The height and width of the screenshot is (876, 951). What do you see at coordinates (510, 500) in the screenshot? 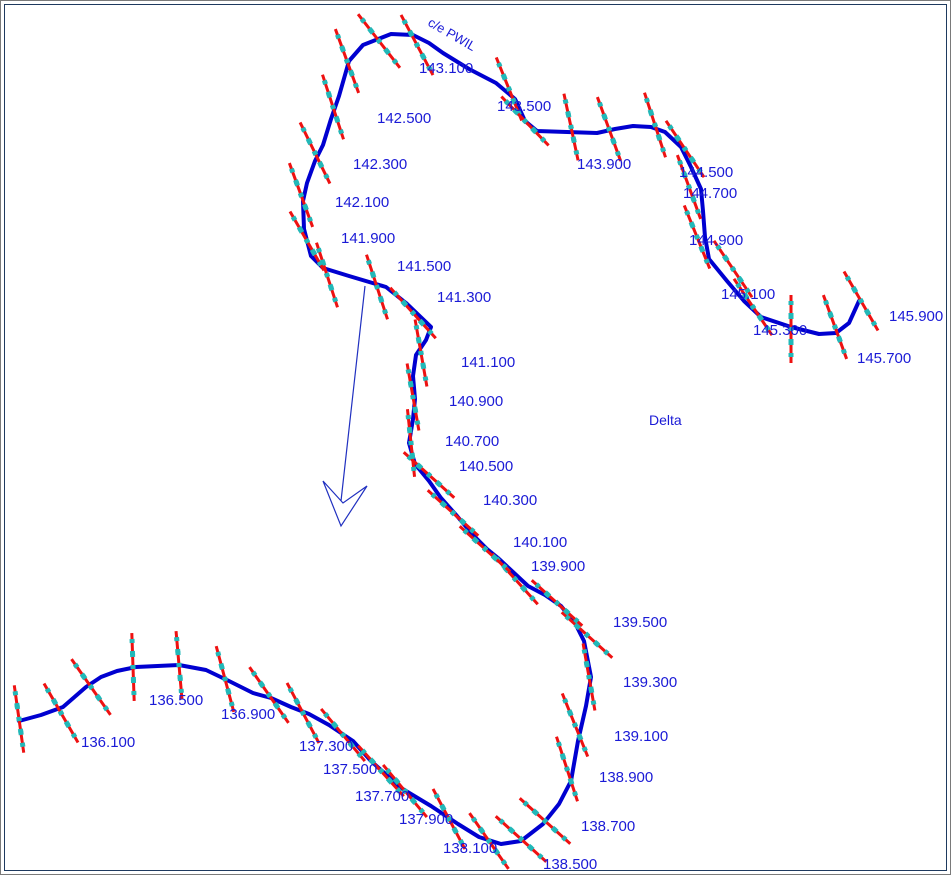
I see `station-label: 140.300` at bounding box center [510, 500].